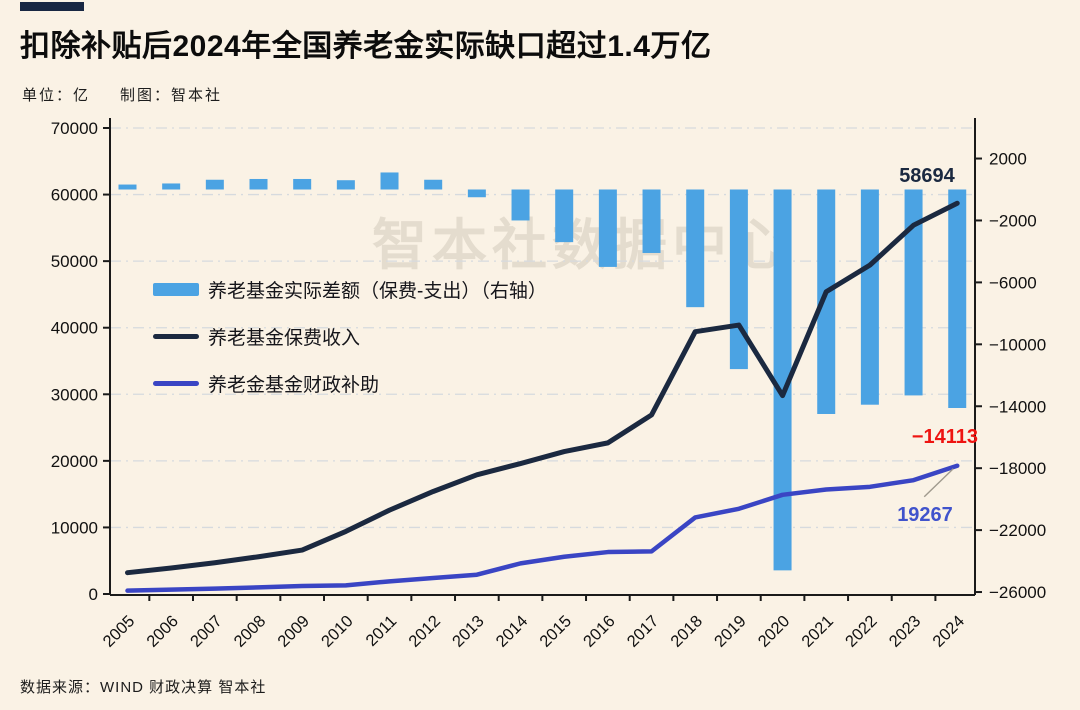 This screenshot has height=710, width=1080. Describe the element at coordinates (944, 437) in the screenshot. I see `data-label-gap-2024: −14113` at that location.